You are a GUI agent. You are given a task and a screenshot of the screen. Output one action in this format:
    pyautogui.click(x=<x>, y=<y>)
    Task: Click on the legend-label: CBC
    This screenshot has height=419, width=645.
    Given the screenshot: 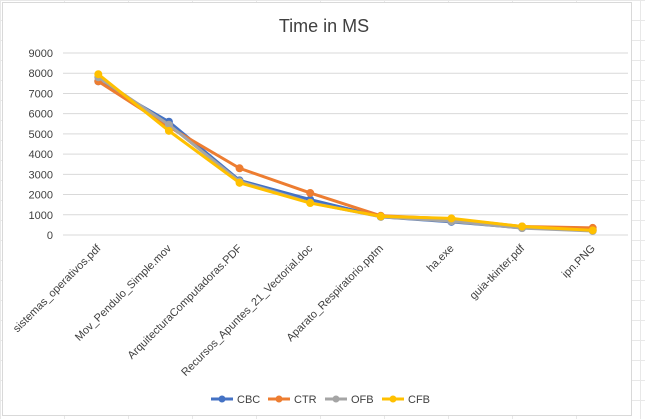 What is the action you would take?
    pyautogui.click(x=248, y=400)
    